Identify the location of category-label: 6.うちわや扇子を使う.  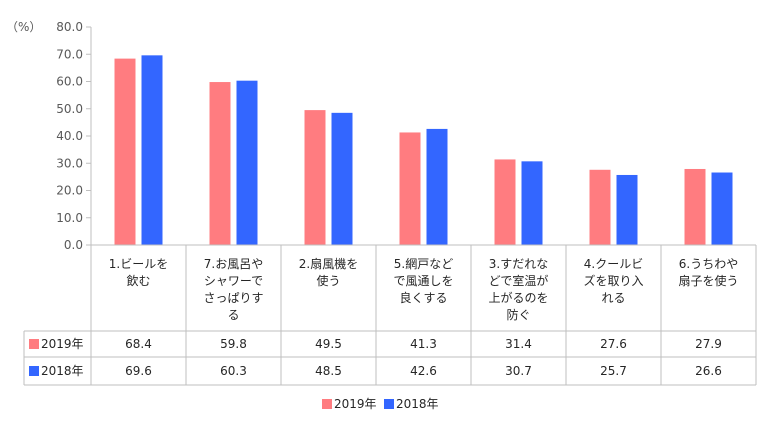
(708, 272).